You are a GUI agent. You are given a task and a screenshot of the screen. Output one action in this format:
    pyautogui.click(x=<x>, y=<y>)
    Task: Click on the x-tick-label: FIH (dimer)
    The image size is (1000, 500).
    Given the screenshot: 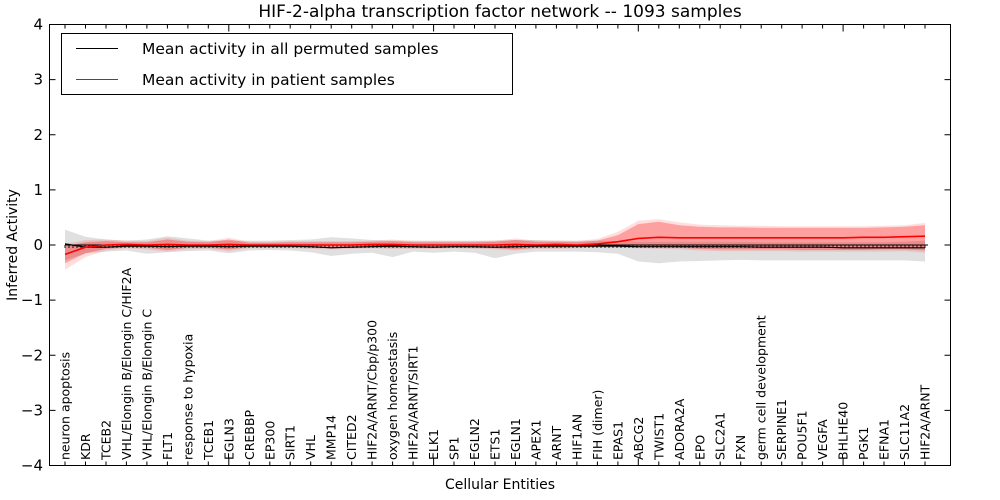 What is the action you would take?
    pyautogui.click(x=597, y=425)
    